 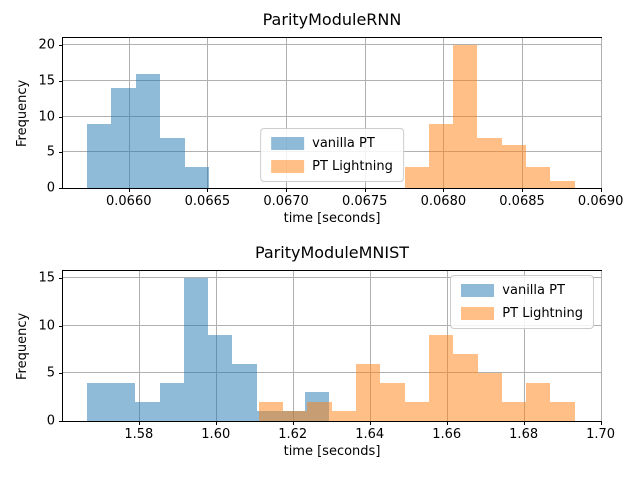 What do you see at coordinates (46, 45) in the screenshot?
I see `y-tick-label: 20` at bounding box center [46, 45].